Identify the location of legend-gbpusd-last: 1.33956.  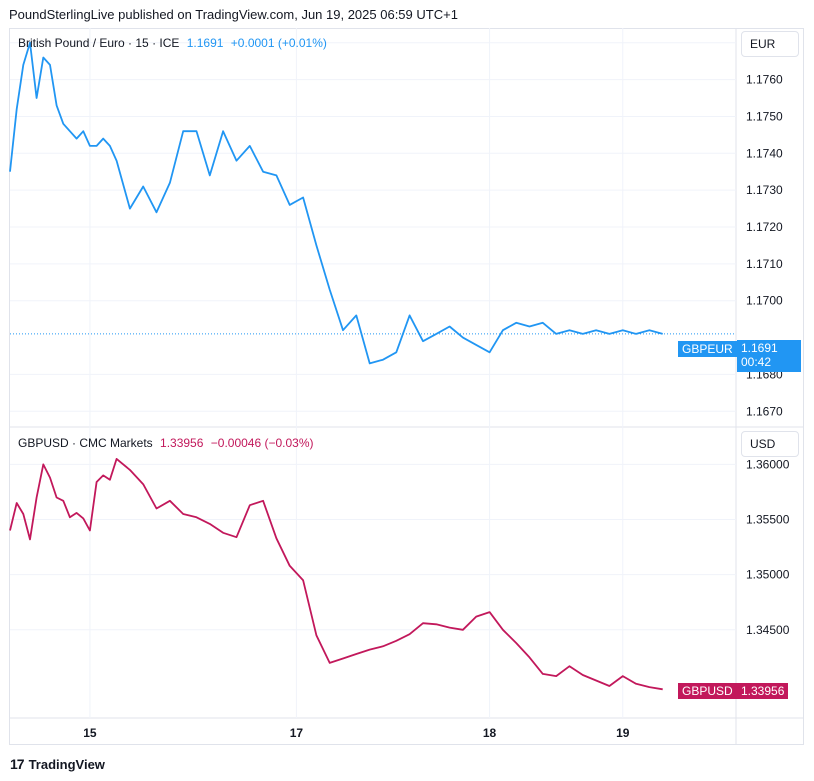
(182, 443).